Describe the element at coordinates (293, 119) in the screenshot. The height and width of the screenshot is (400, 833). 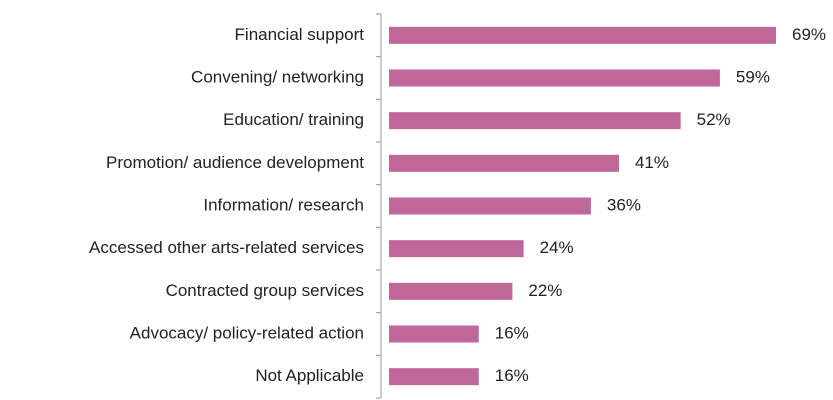
I see `category-label: Education/ training` at that location.